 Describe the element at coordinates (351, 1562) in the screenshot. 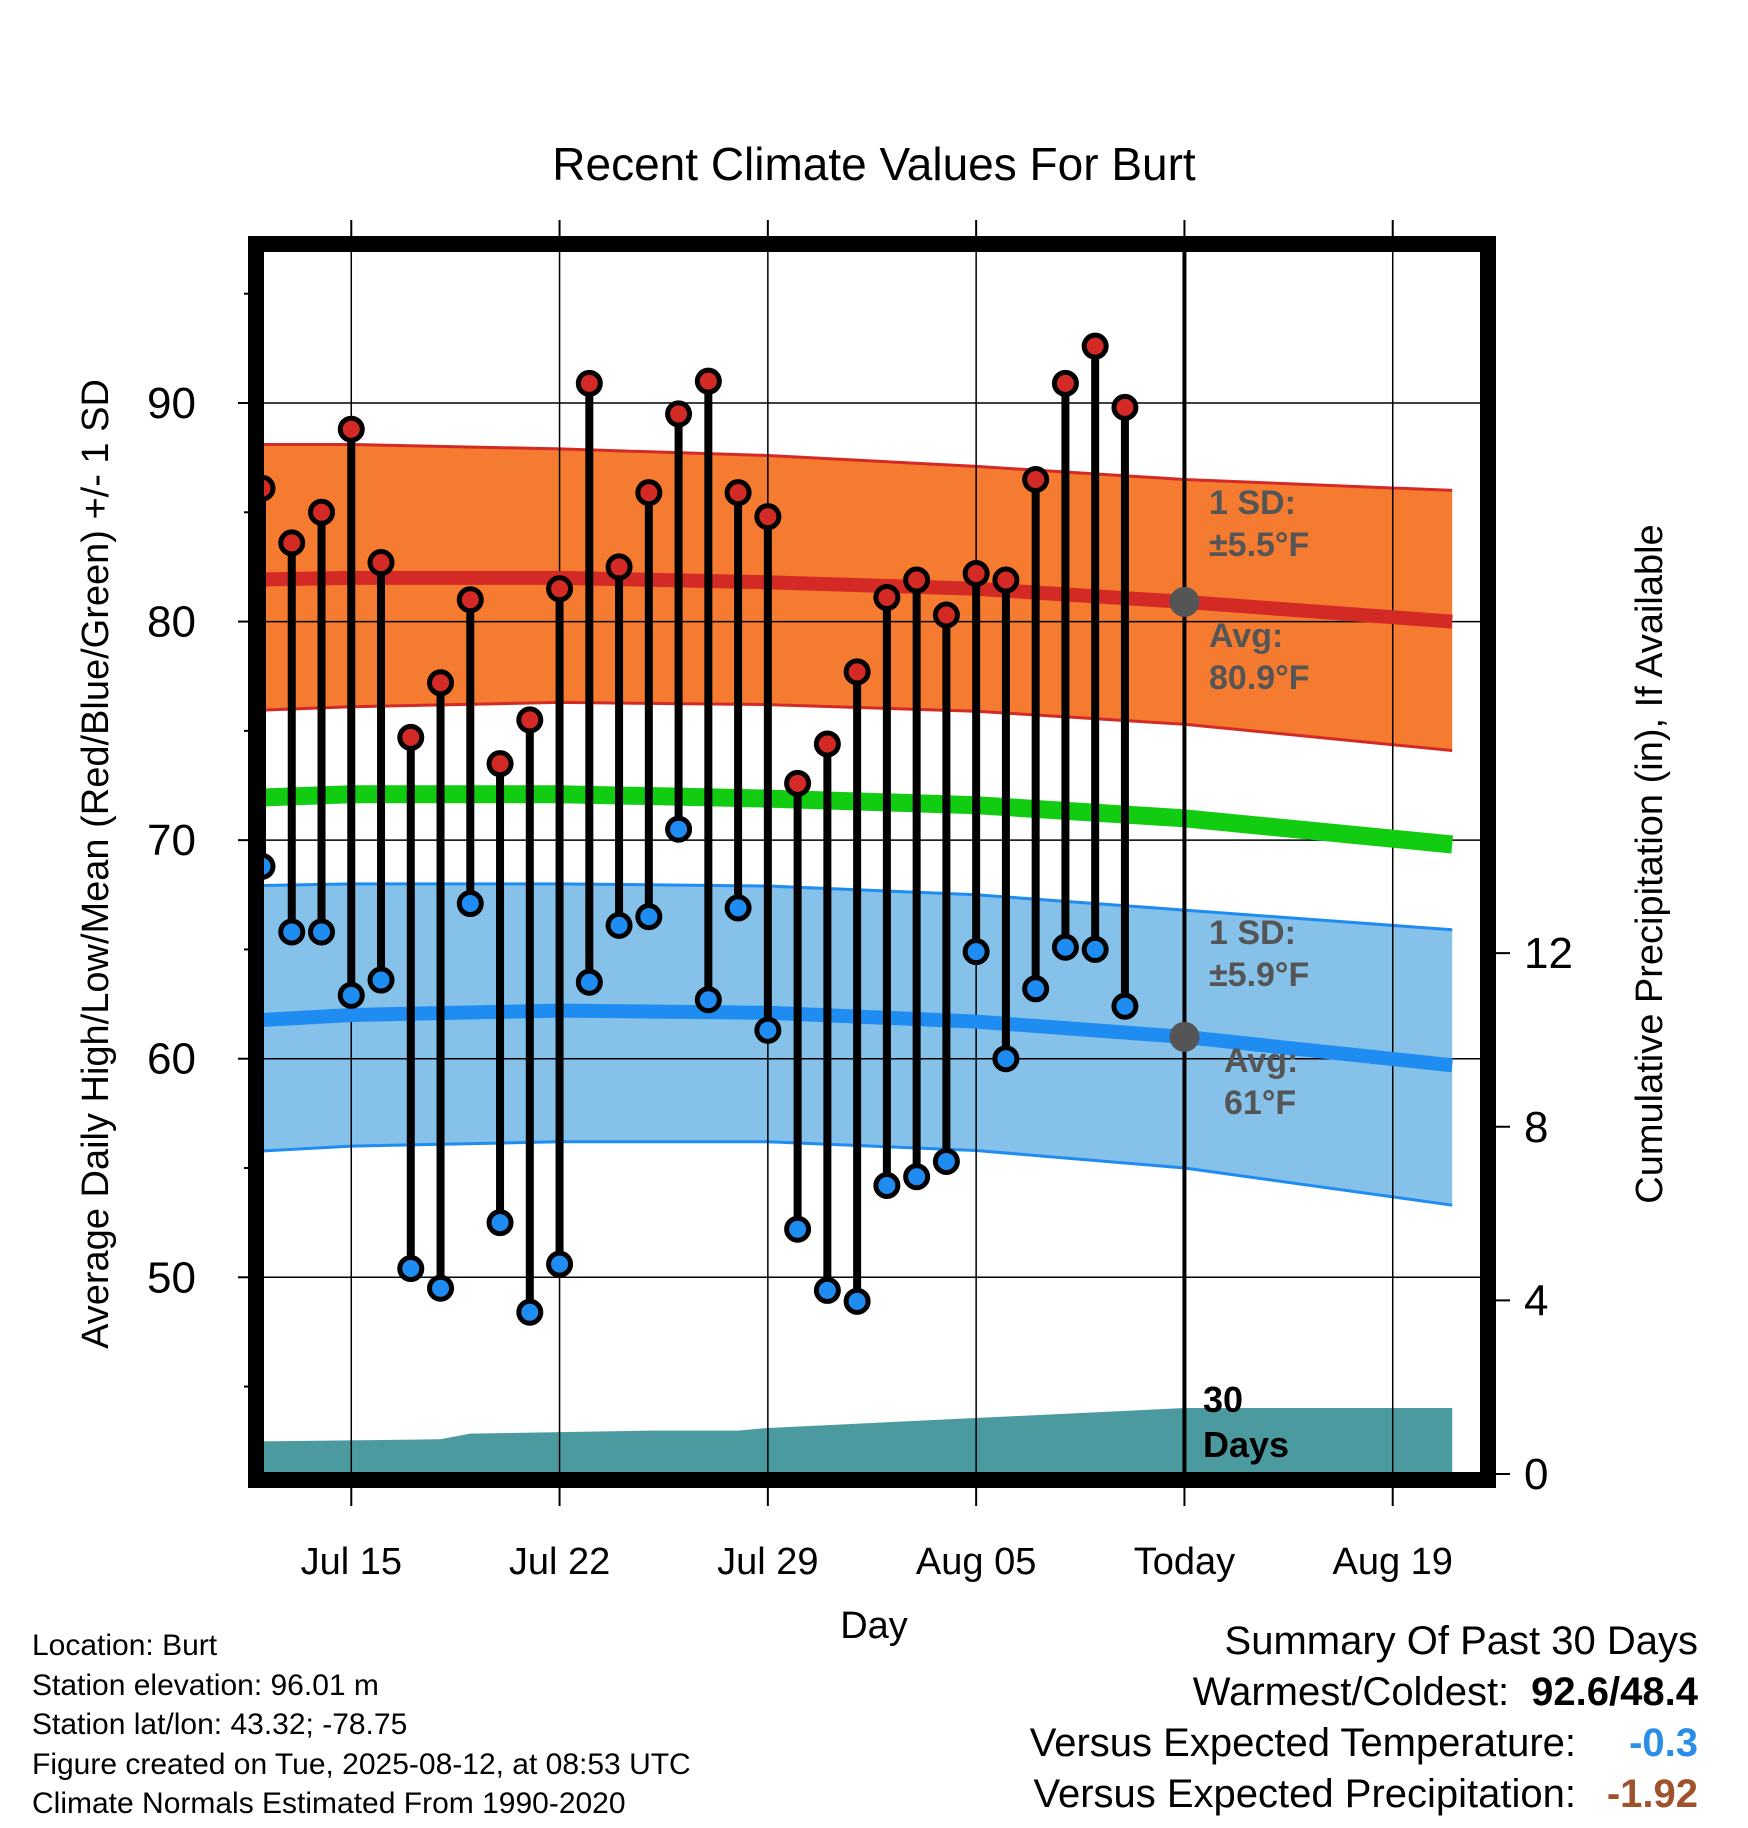

I see `x-tick-label: Jul 15` at that location.